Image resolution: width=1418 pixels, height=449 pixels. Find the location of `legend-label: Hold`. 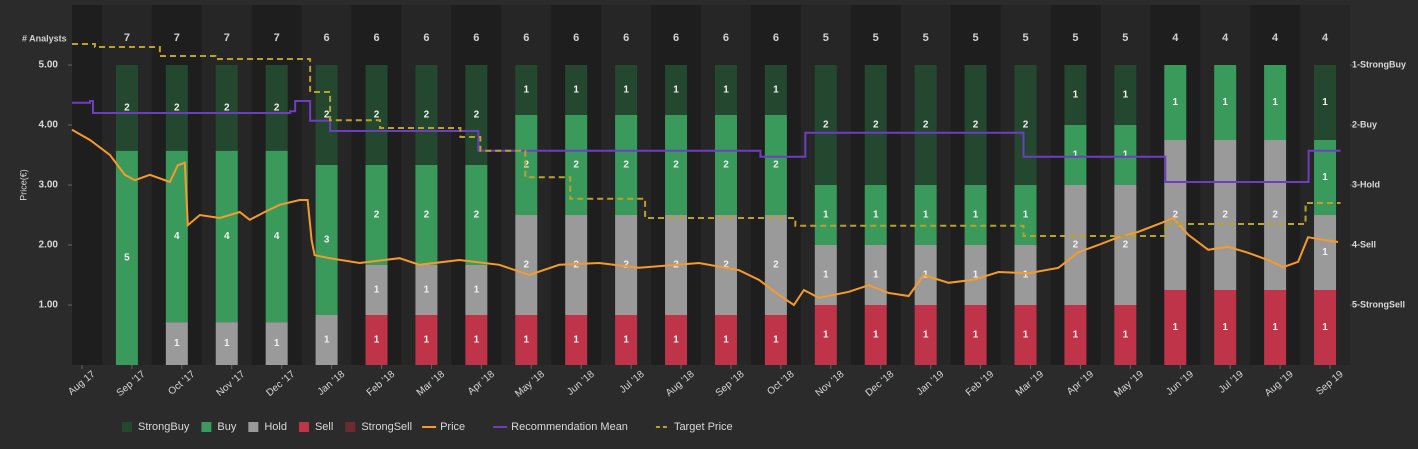

legend-label: Hold is located at coordinates (275, 427).